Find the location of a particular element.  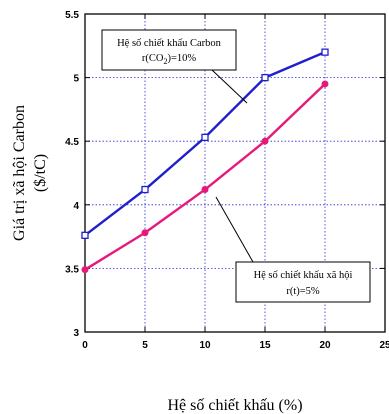

y-tick-label: 3 is located at coordinates (76, 333).